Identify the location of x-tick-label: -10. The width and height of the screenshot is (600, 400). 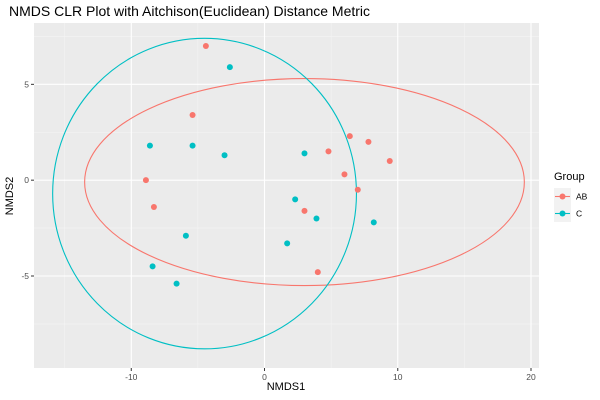
(131, 377).